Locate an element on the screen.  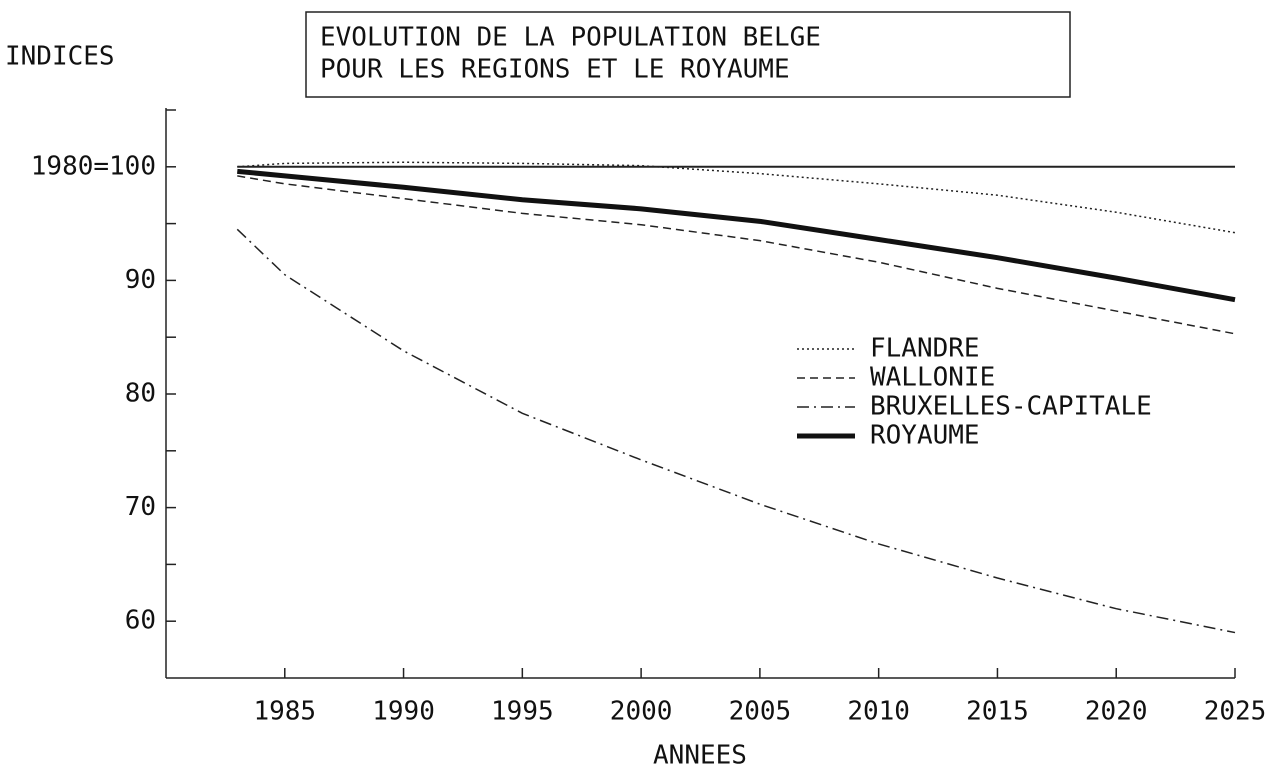
x-tick-label: 1985 is located at coordinates (284, 712).